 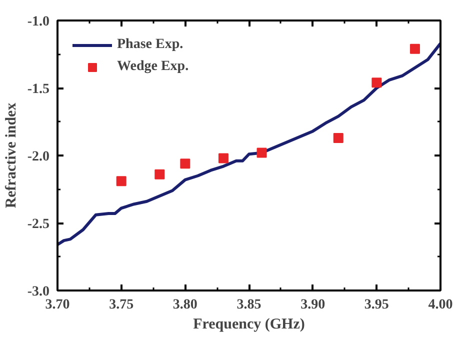 What do you see at coordinates (38, 292) in the screenshot?
I see `y-tick-label: -3.0` at bounding box center [38, 292].